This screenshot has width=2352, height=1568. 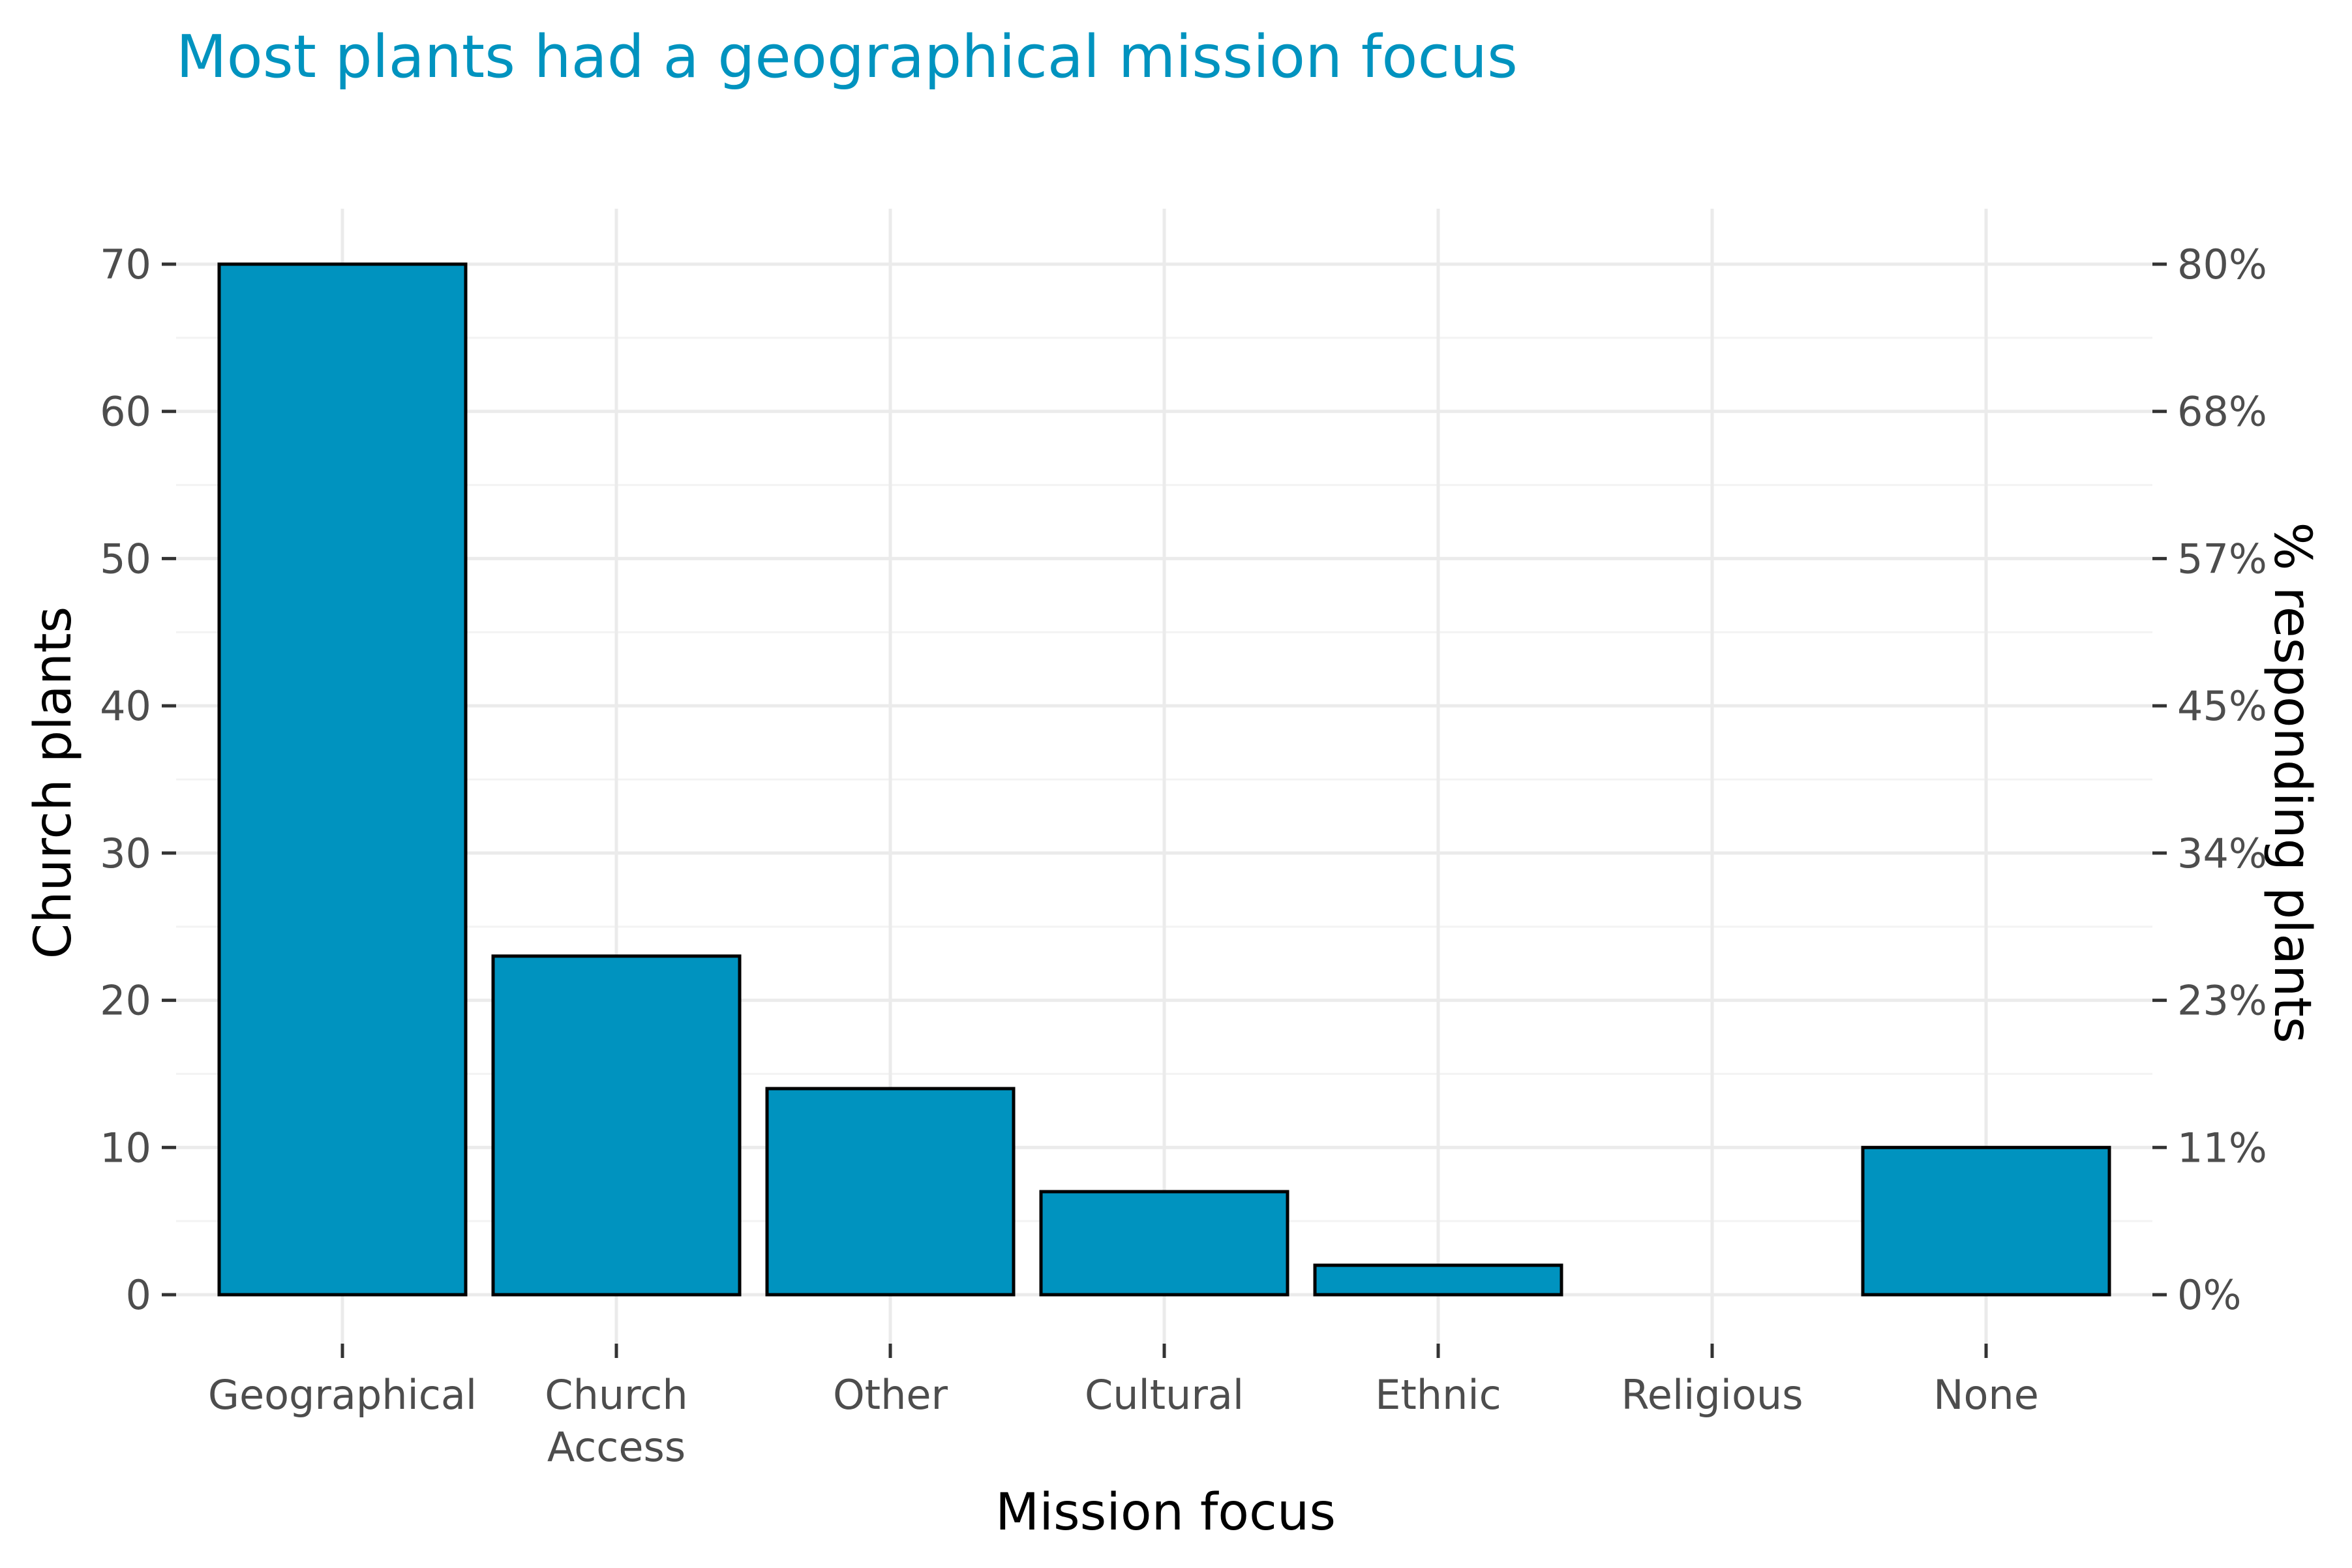 I want to click on x-tick-label: Other, so click(x=890, y=1395).